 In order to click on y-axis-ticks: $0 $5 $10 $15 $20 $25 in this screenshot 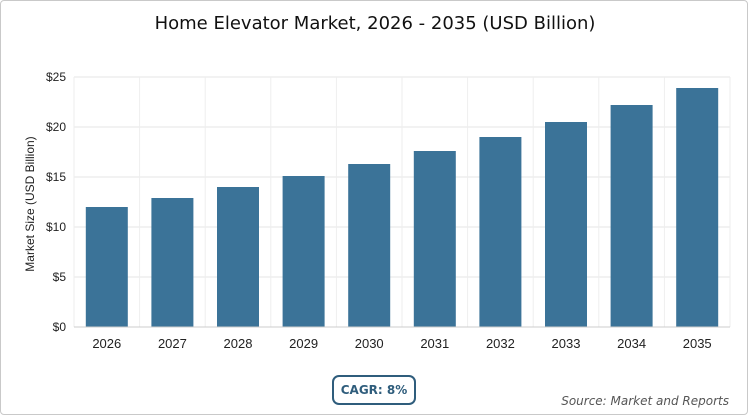, I will do `click(56, 202)`.